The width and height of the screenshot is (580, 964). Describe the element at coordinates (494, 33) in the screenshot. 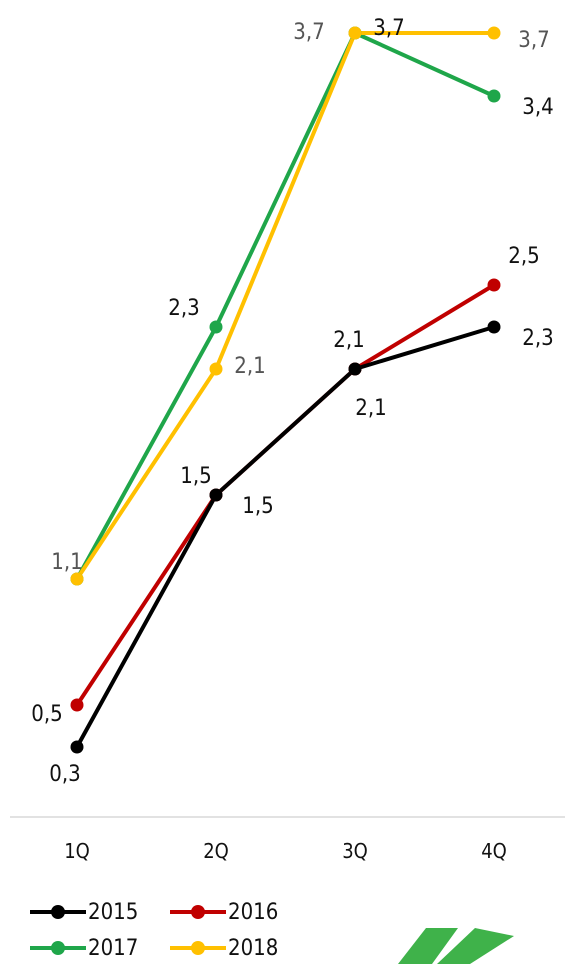

I see `data-point-2018-4Q` at that location.